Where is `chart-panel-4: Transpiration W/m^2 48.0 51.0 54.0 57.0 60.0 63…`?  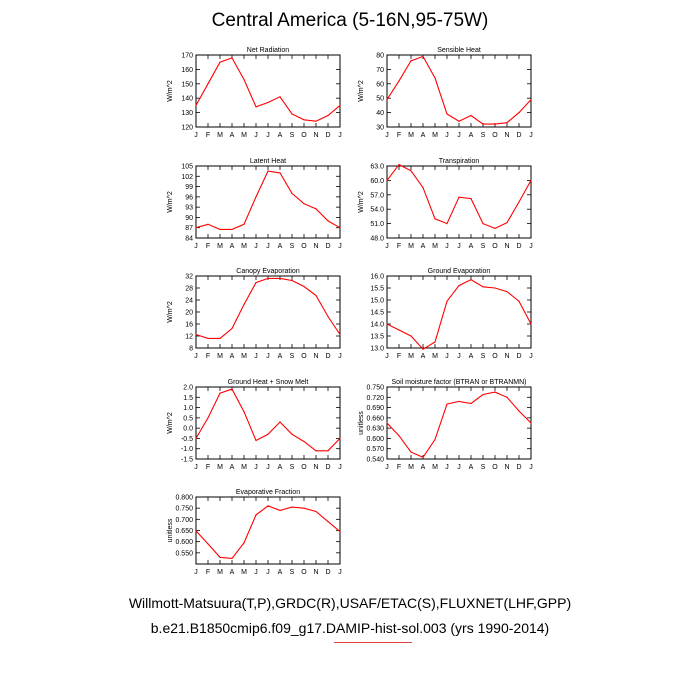 chart-panel-4: Transpiration W/m^2 48.0 51.0 54.0 57.0 60.0 63… is located at coordinates (445, 204).